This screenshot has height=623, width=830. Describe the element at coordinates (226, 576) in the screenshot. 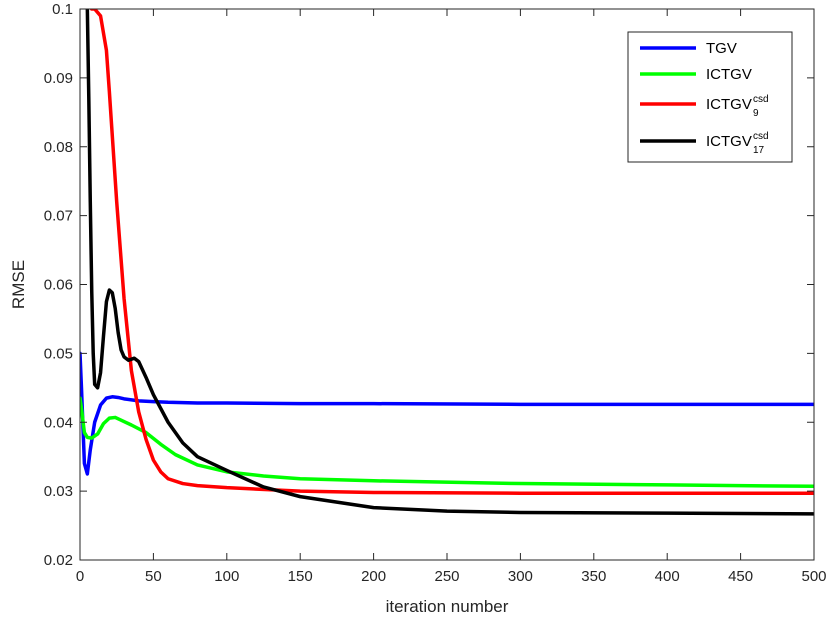

I see `x-tick-label: 100` at that location.